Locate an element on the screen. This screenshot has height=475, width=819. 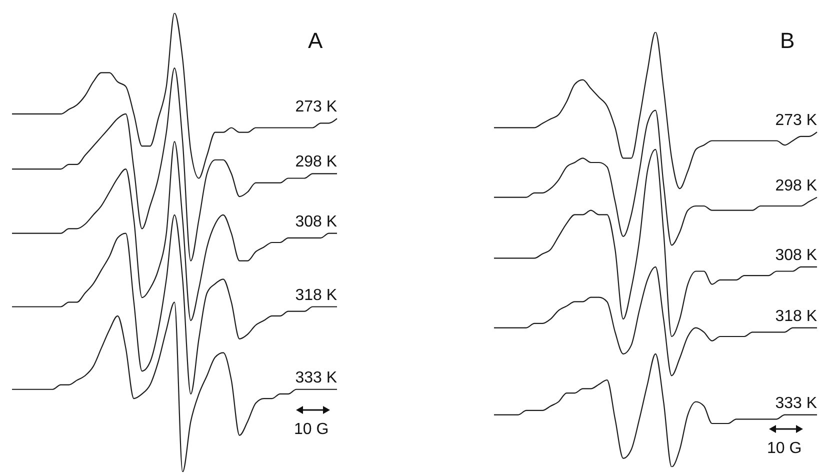
text: A is located at coordinates (315, 41).